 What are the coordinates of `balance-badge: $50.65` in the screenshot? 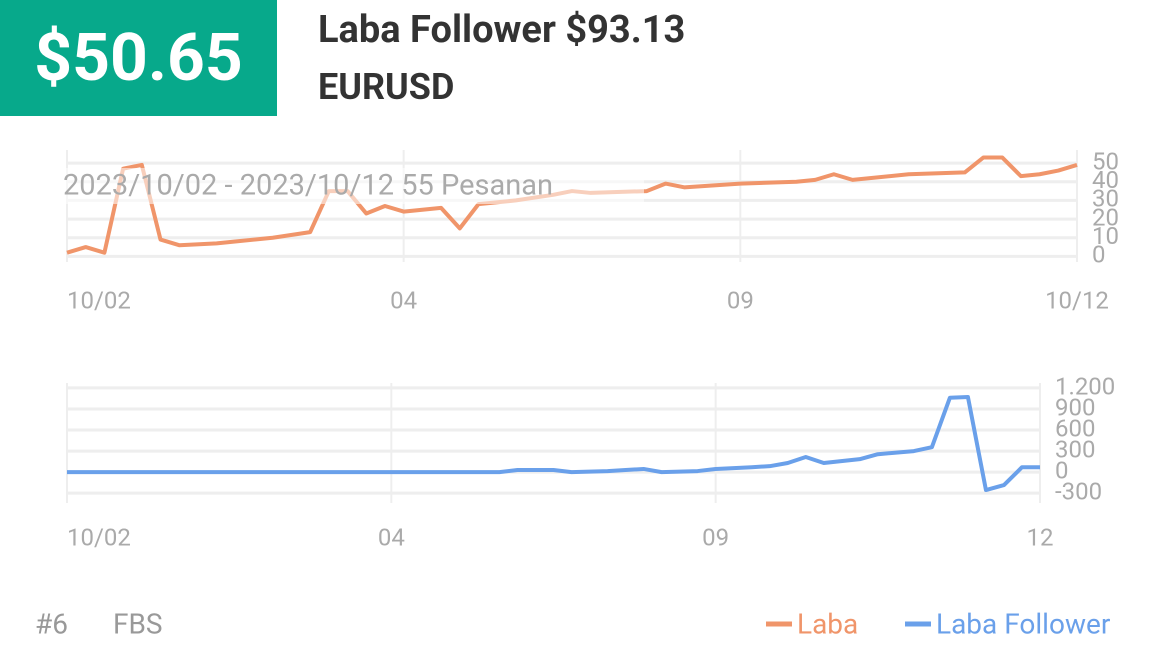 It's located at (138, 58).